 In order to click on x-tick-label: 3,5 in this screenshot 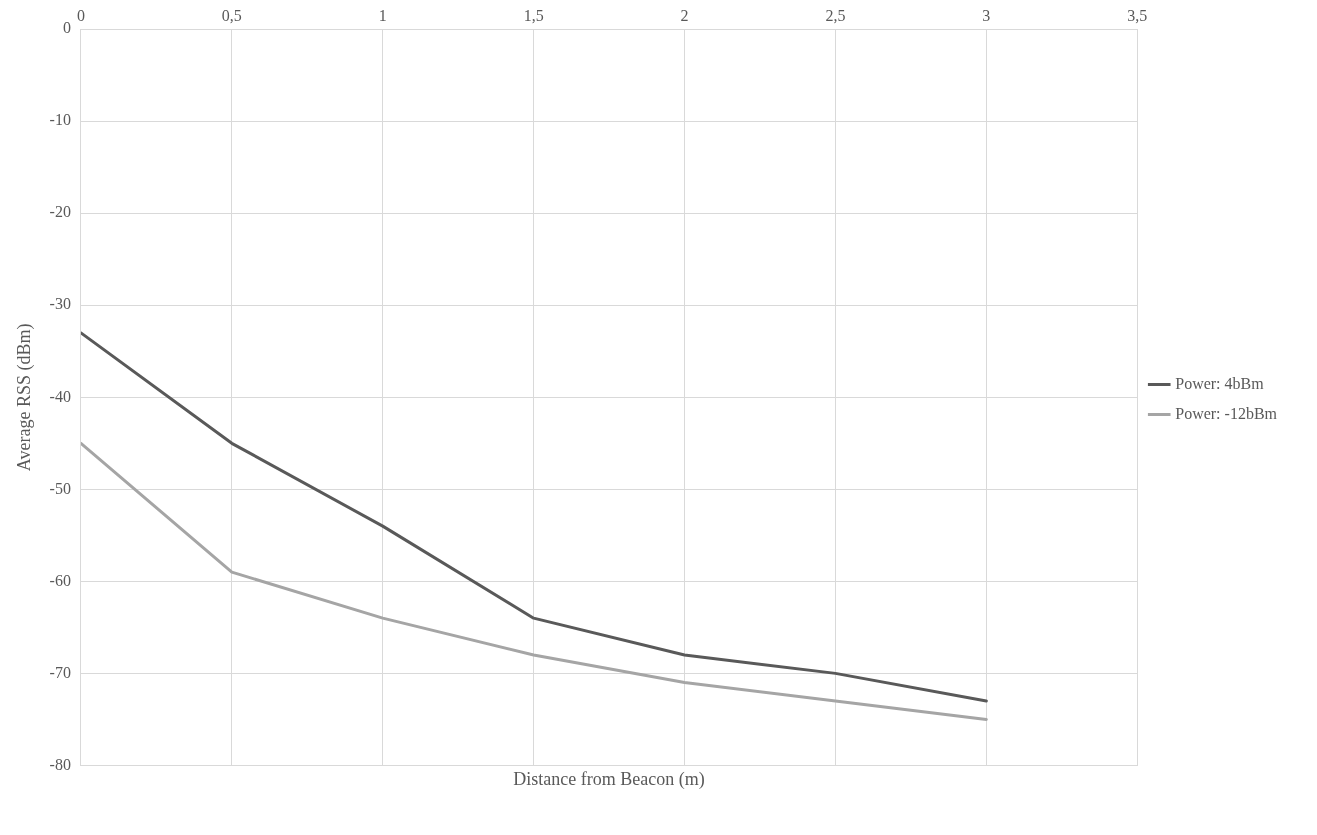, I will do `click(1137, 15)`.